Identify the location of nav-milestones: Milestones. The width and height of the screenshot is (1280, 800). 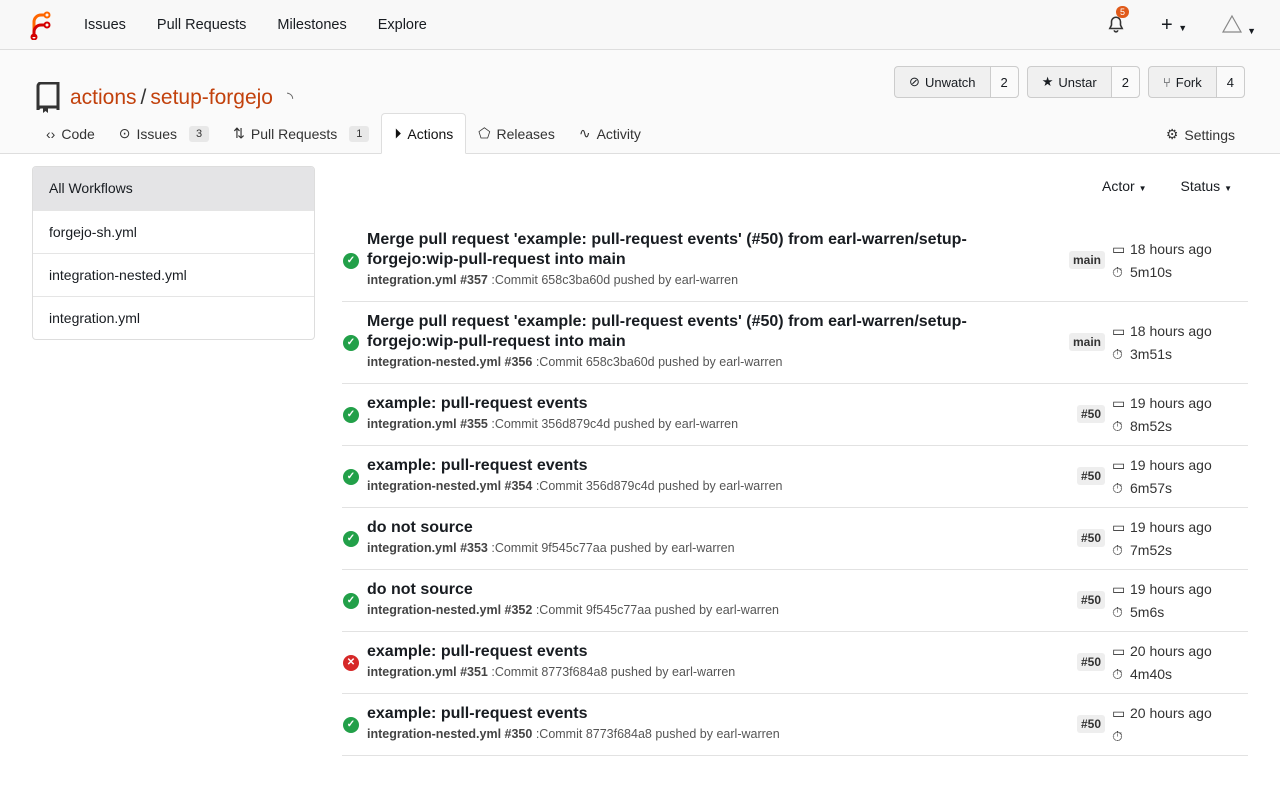
(312, 24).